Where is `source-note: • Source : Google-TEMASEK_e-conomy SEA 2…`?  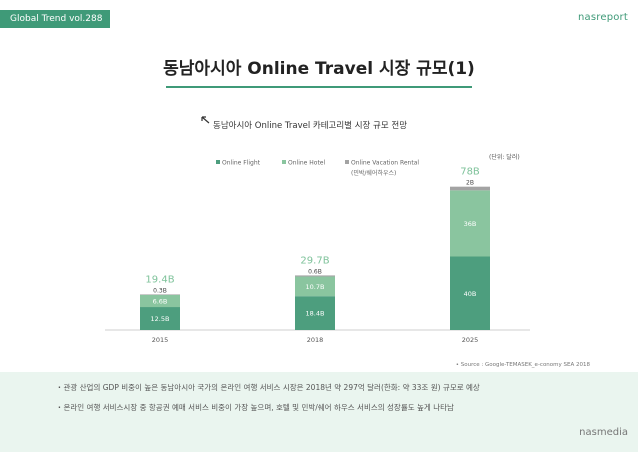
source-note: • Source : Google-TEMASEK_e-conomy SEA 2… is located at coordinates (523, 365).